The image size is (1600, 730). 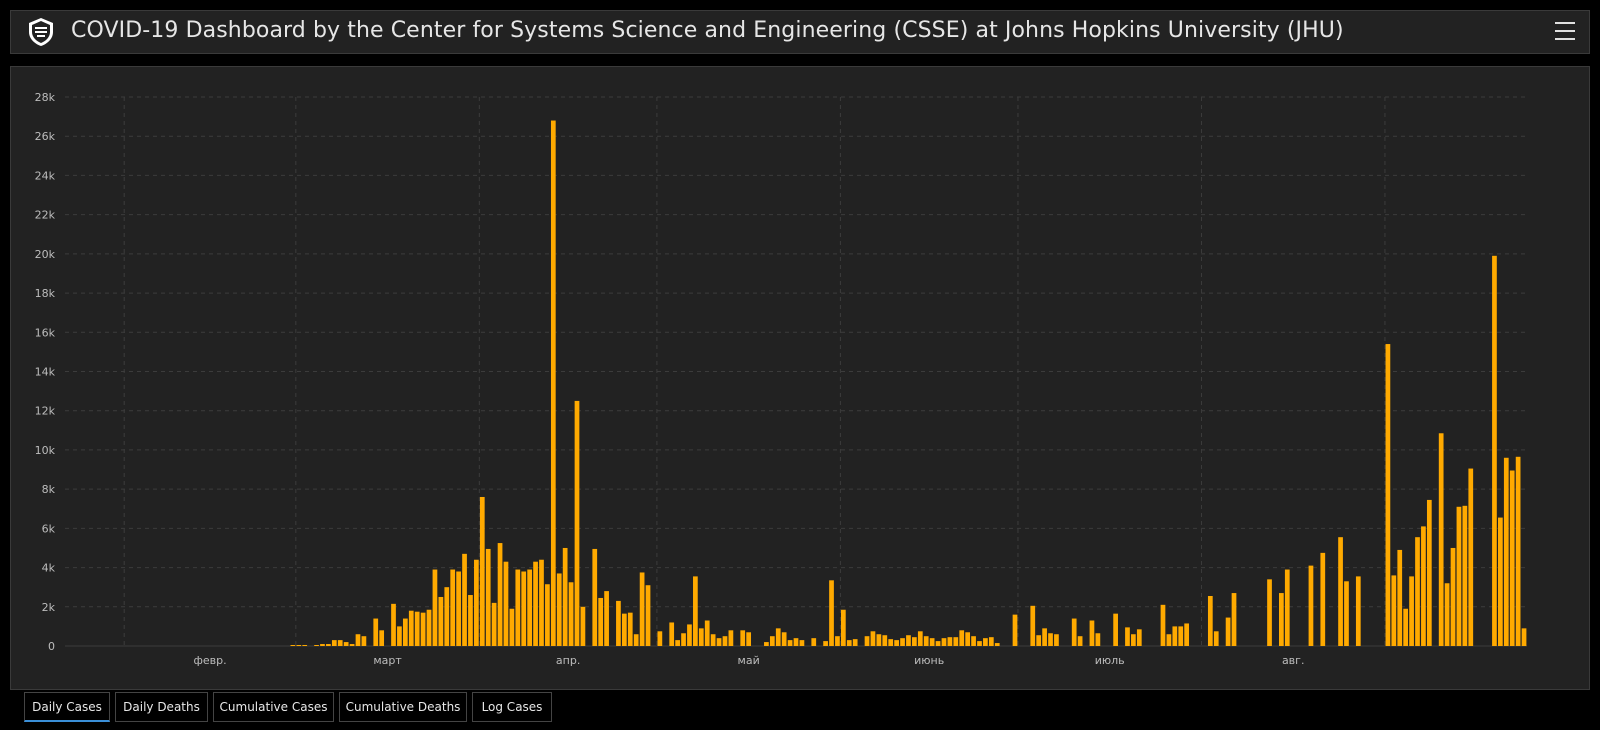 I want to click on y-tick-label: 20k, so click(x=45, y=254).